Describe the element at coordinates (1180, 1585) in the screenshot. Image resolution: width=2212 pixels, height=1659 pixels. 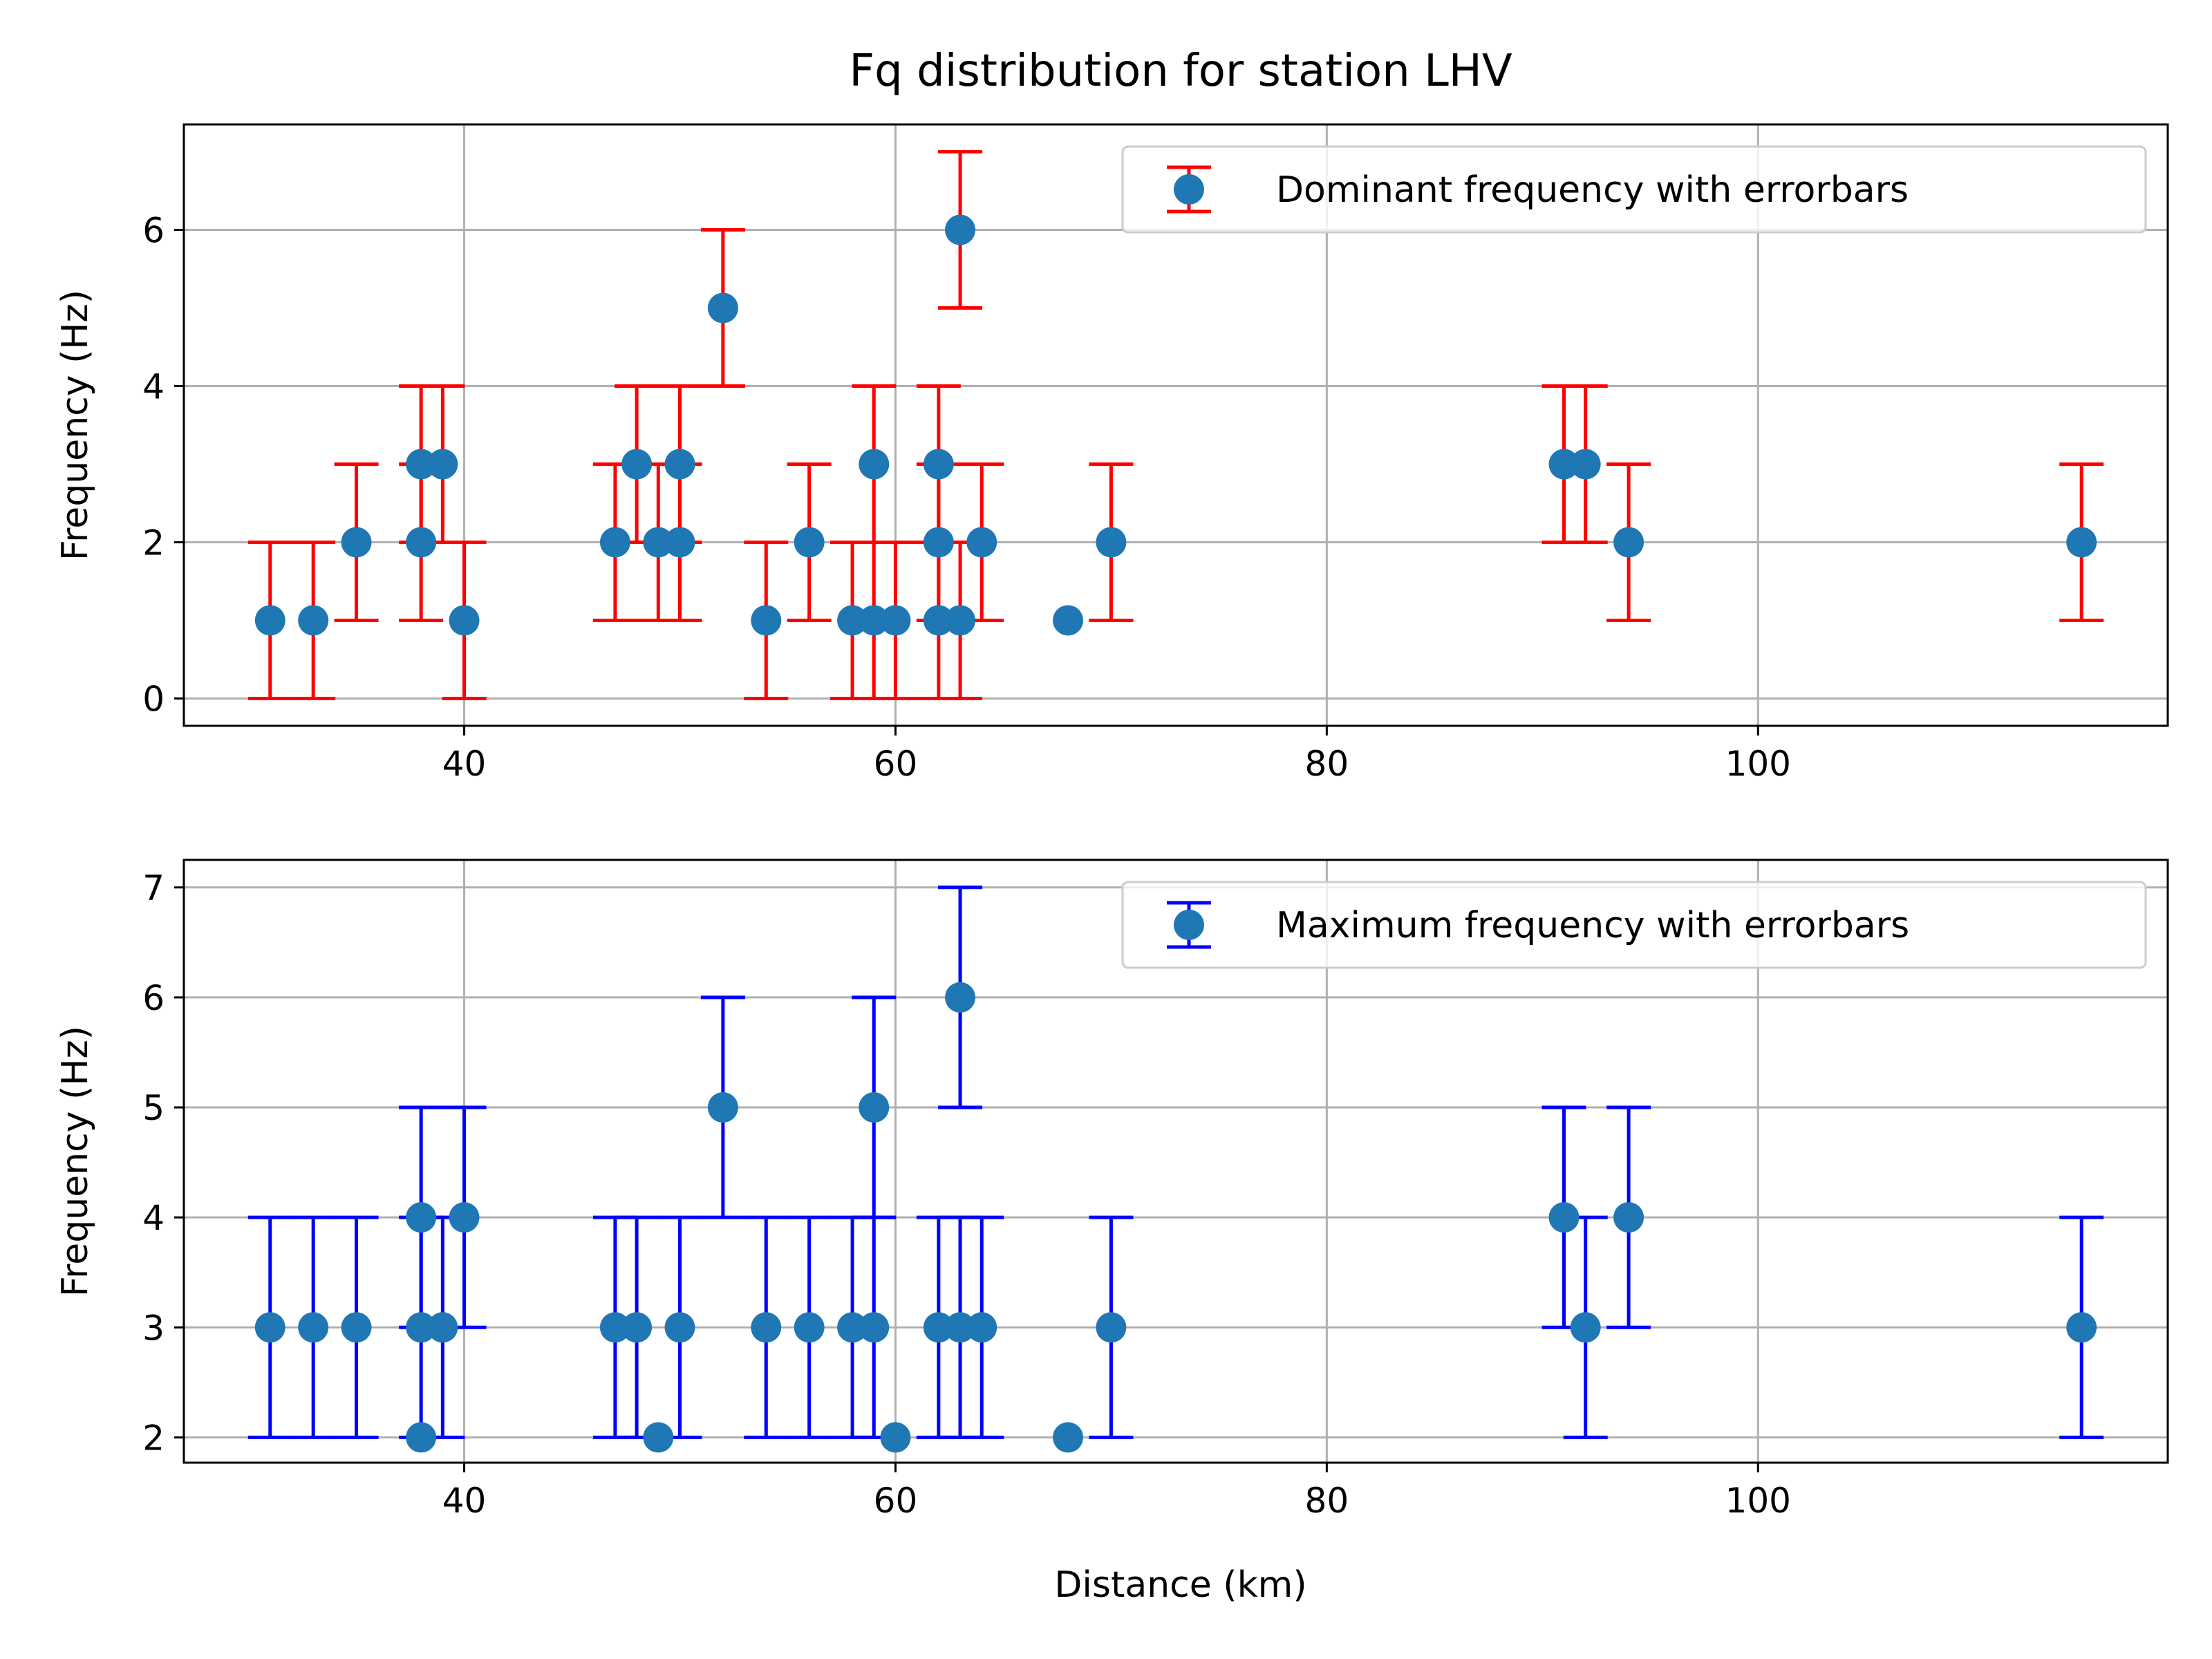
I see `x-axis-label: Distance (km)` at that location.